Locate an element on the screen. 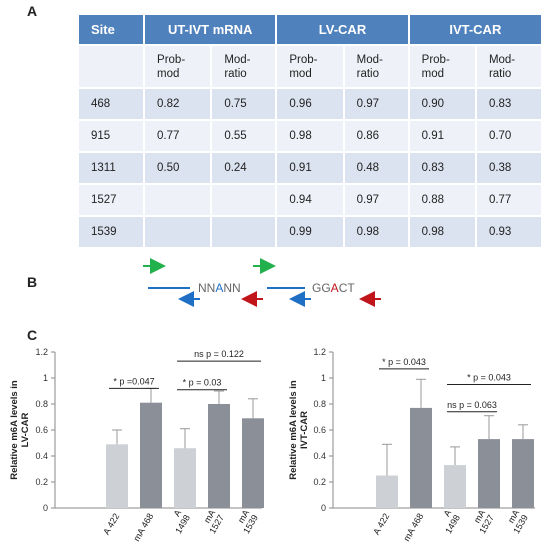  significance-label: * p =0.047 is located at coordinates (133, 381).